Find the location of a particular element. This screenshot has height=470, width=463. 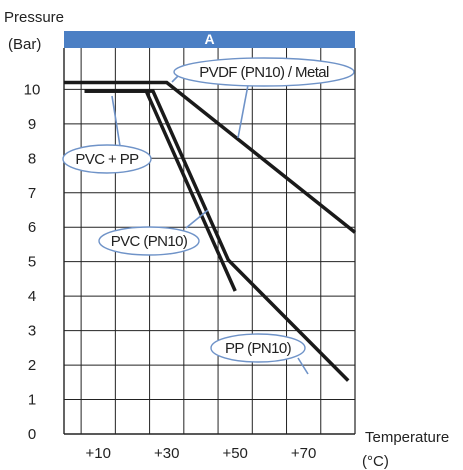

y-tick-label: 7 is located at coordinates (32, 193).